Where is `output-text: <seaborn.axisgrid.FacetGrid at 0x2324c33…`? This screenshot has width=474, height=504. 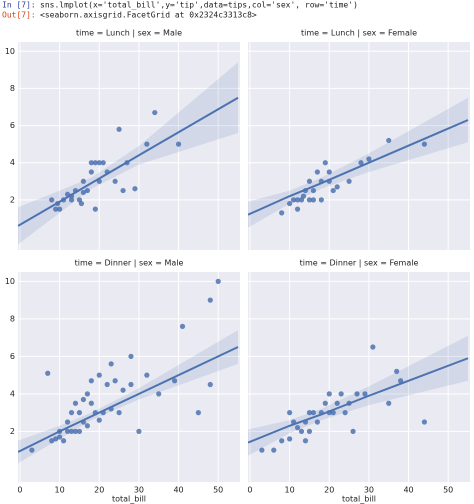 output-text: <seaborn.axisgrid.FacetGrid at 0x2324c33… is located at coordinates (148, 15).